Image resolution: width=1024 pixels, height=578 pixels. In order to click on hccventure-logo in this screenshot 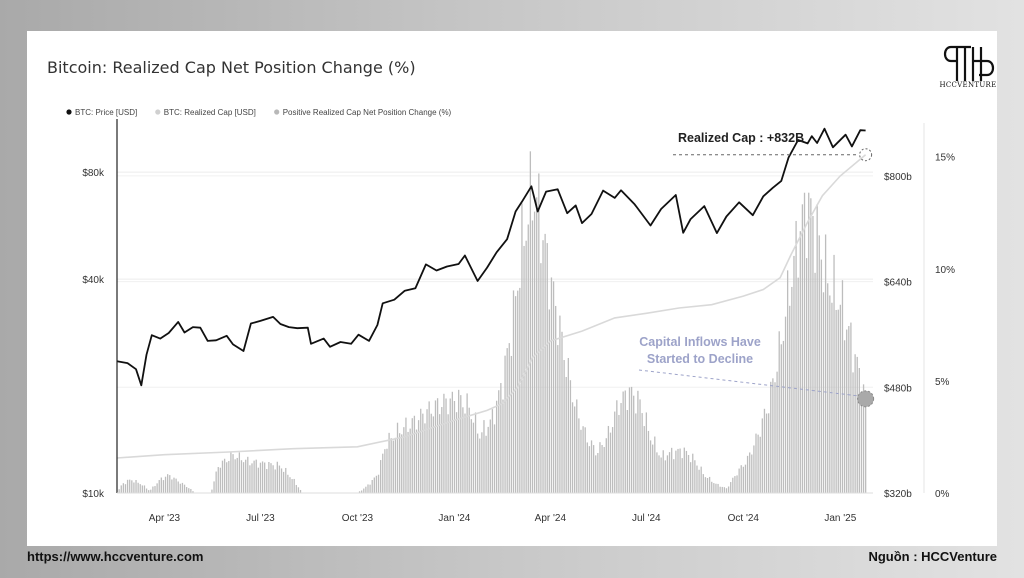, I will do `click(969, 63)`.